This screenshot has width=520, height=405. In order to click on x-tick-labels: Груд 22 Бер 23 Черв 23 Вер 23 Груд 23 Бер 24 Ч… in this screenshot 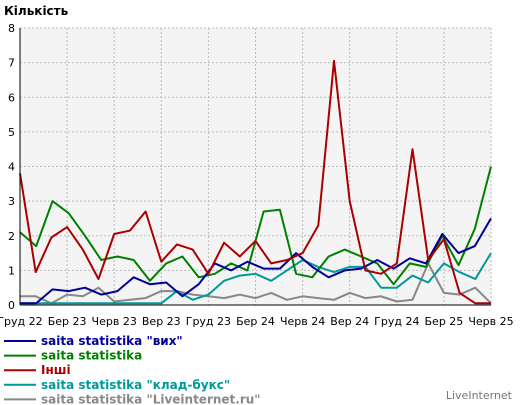, I will do `click(257, 321)`.